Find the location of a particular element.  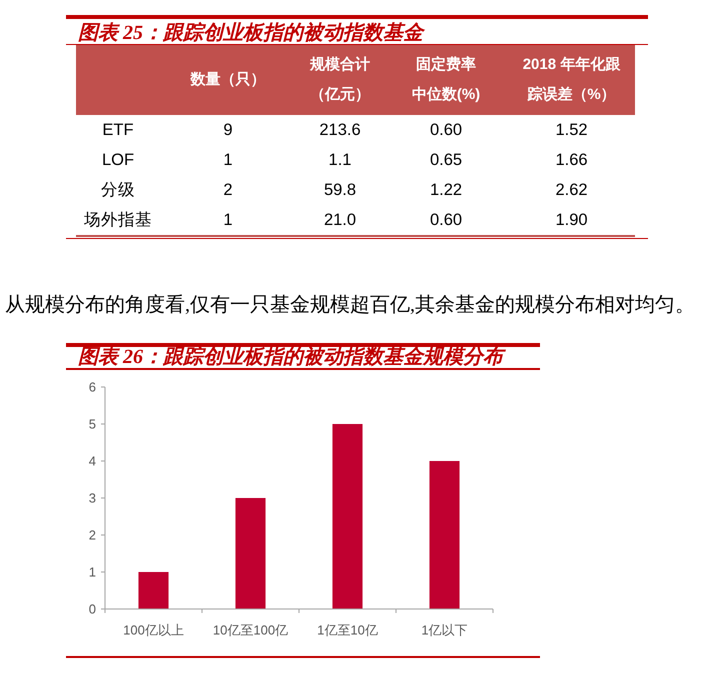

x-tick-label: 1亿以下 is located at coordinates (444, 630).